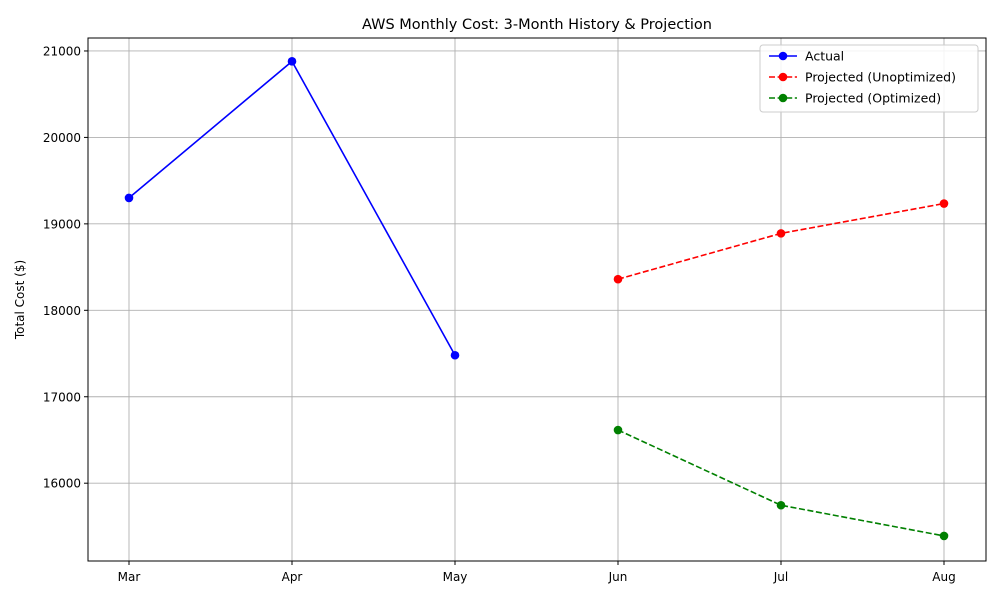  What do you see at coordinates (20, 300) in the screenshot?
I see `y-axis-label: Total Cost ($)` at bounding box center [20, 300].